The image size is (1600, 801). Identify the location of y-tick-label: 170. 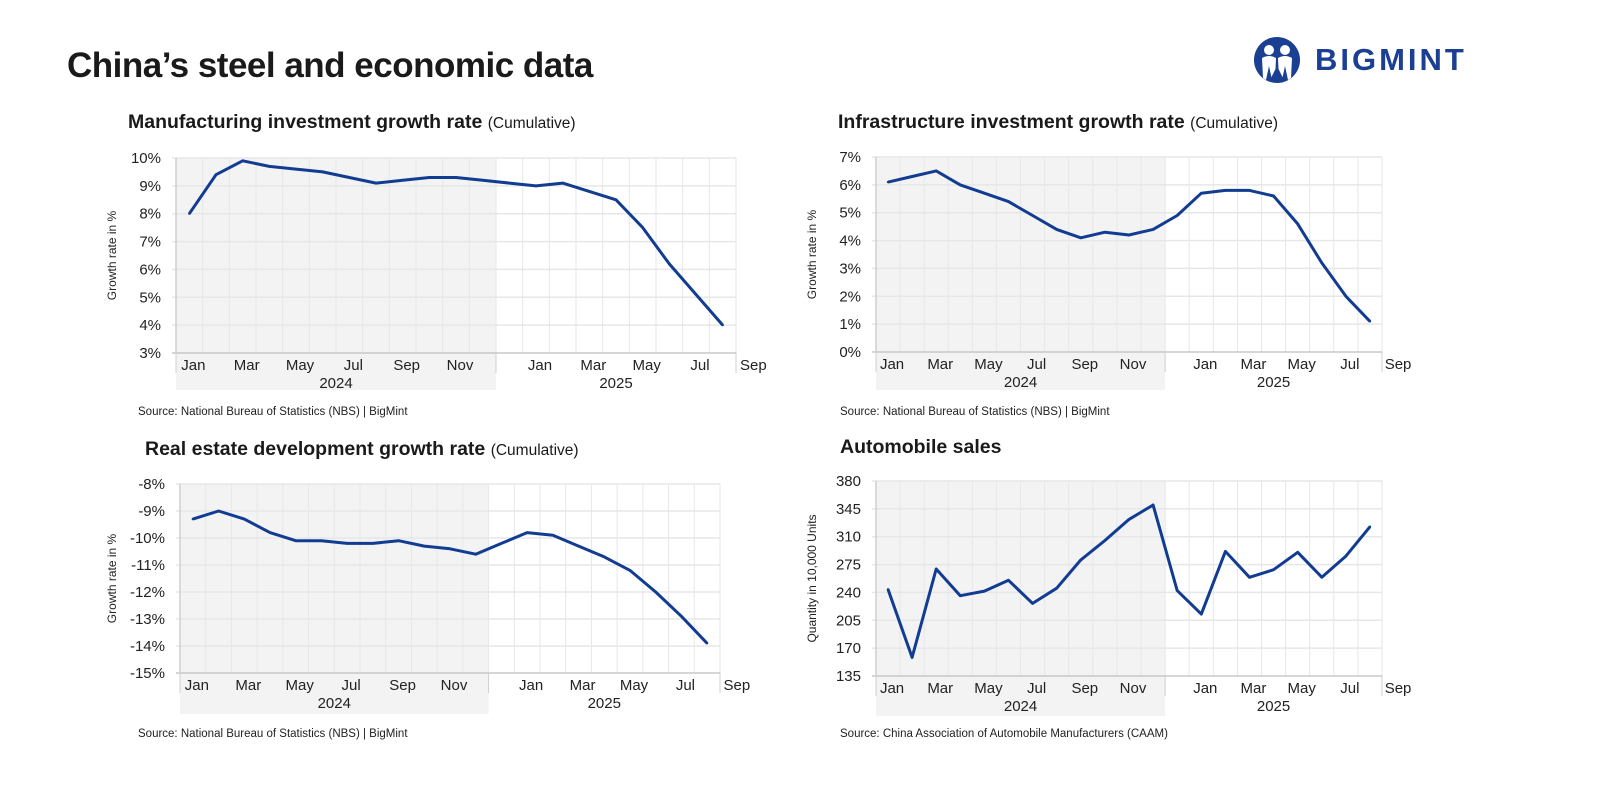
(848, 648).